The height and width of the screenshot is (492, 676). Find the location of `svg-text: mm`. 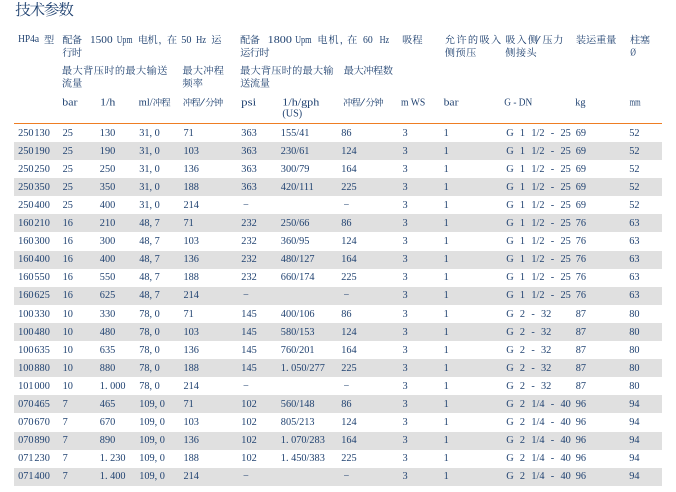

svg-text: mm is located at coordinates (635, 103).